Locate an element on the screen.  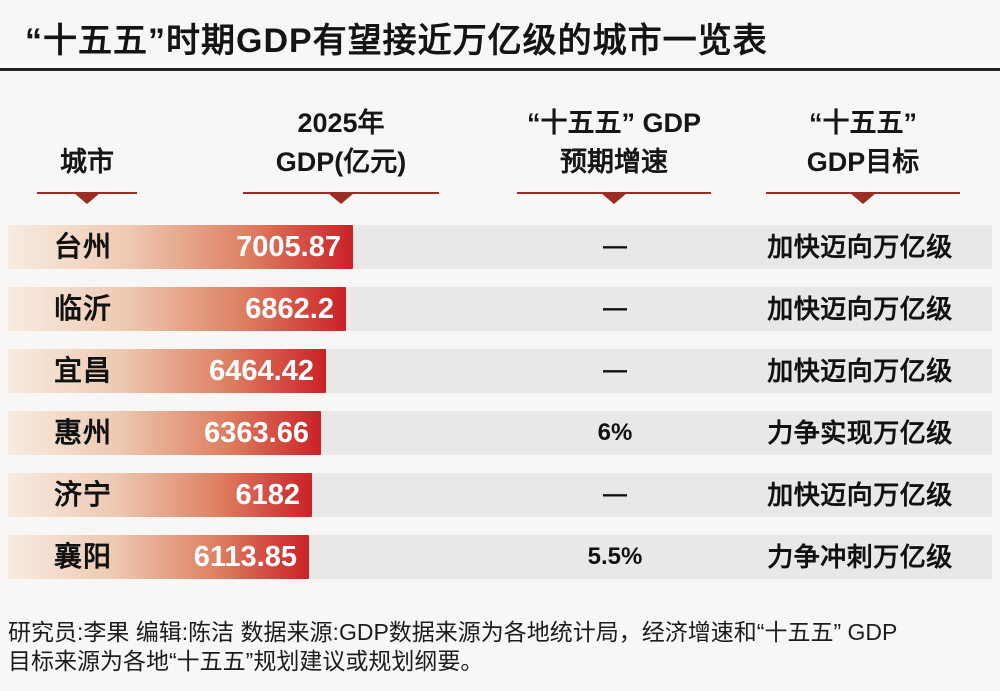
page-title: “十五五”时期GDP有望接近万亿级的城市一览表 is located at coordinates (396, 41).